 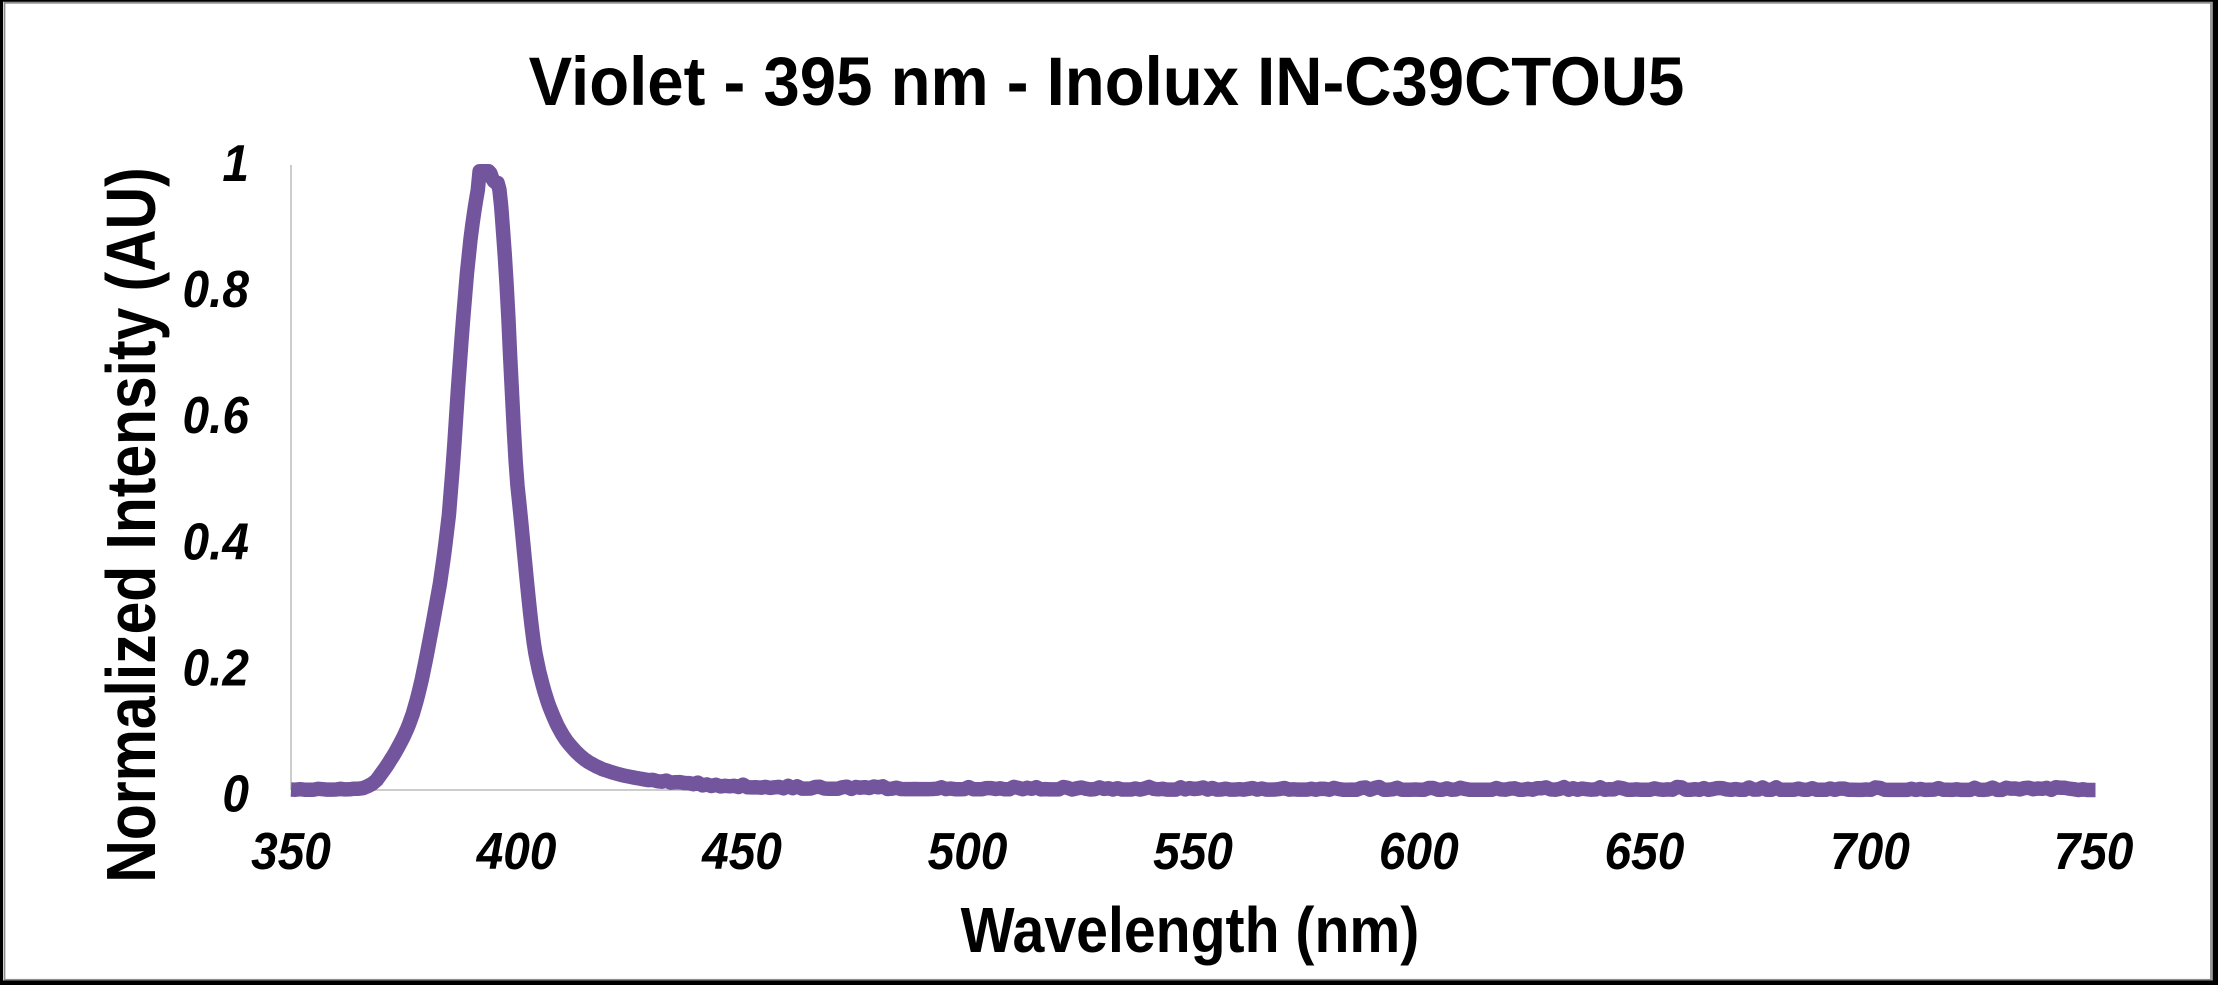 I want to click on svg-text: 550, so click(x=1193, y=851).